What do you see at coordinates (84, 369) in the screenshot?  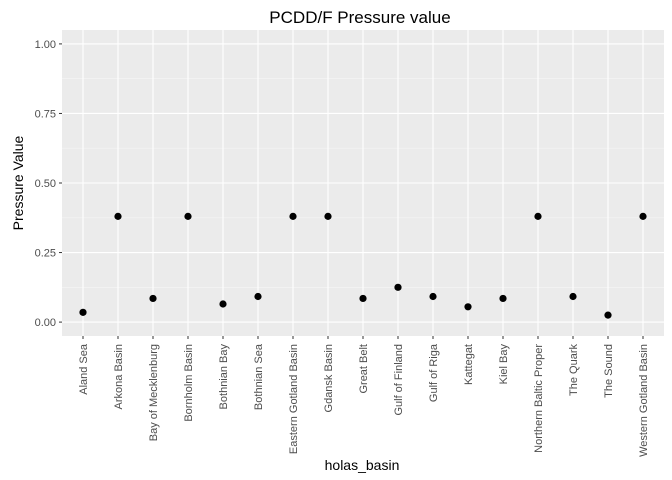 I see `x-tick-label: Aland Sea` at bounding box center [84, 369].